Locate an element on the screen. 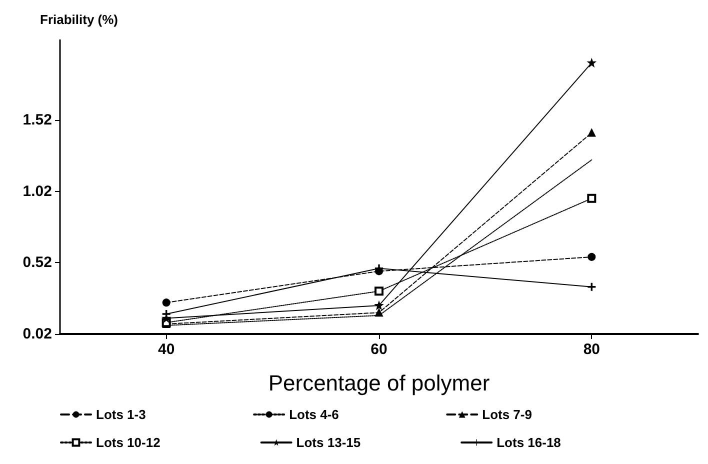 The height and width of the screenshot is (464, 708). y-tick-label: 0.52 is located at coordinates (37, 263).